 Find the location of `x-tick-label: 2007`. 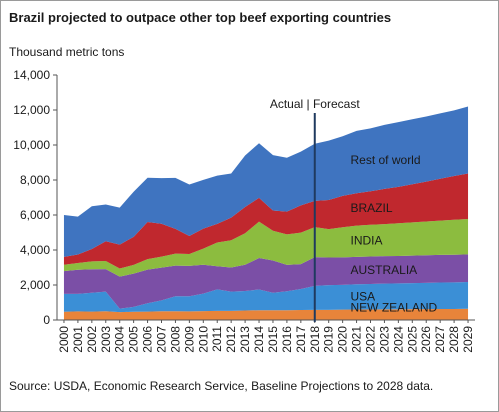

x-tick-label: 2007 is located at coordinates (162, 339).